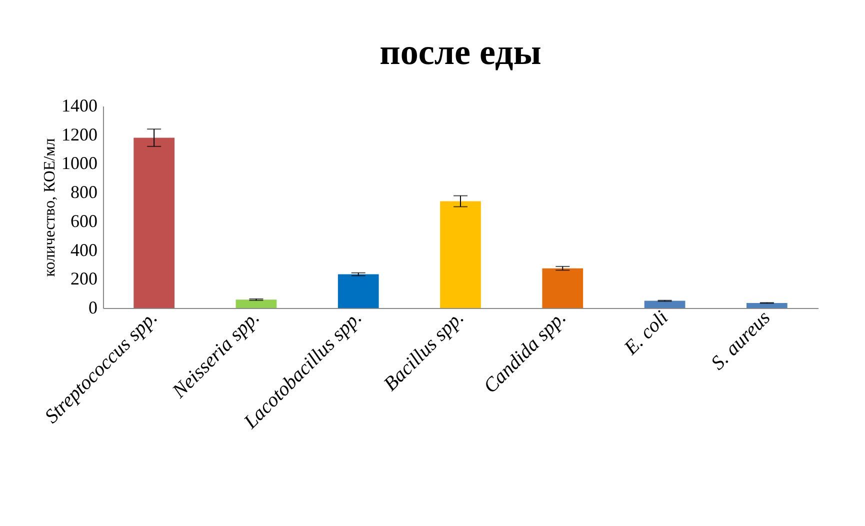  I want to click on x-tick-label: E. coli, so click(646, 333).